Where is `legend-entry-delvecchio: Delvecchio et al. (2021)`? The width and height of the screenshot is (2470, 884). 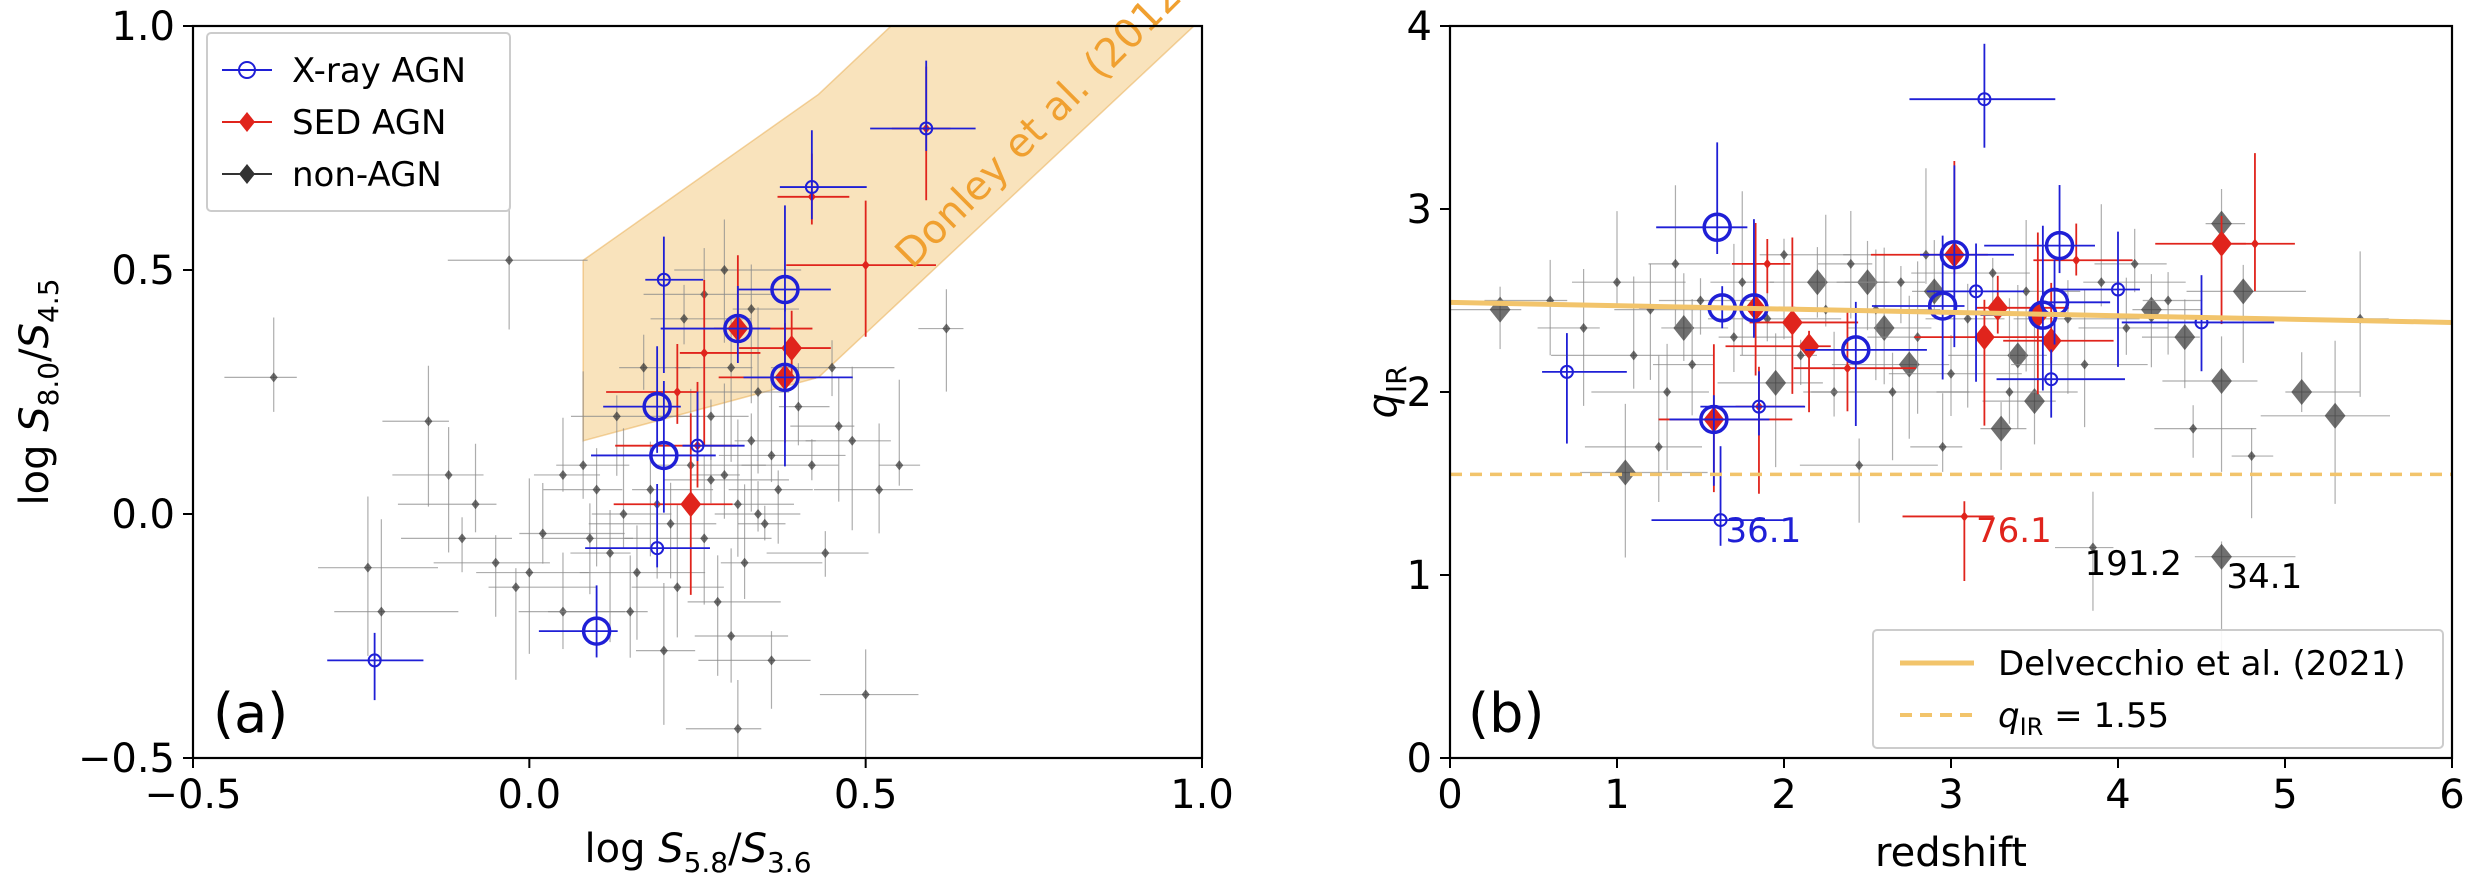
legend-entry-delvecchio: Delvecchio et al. (2021) is located at coordinates (2153, 664).